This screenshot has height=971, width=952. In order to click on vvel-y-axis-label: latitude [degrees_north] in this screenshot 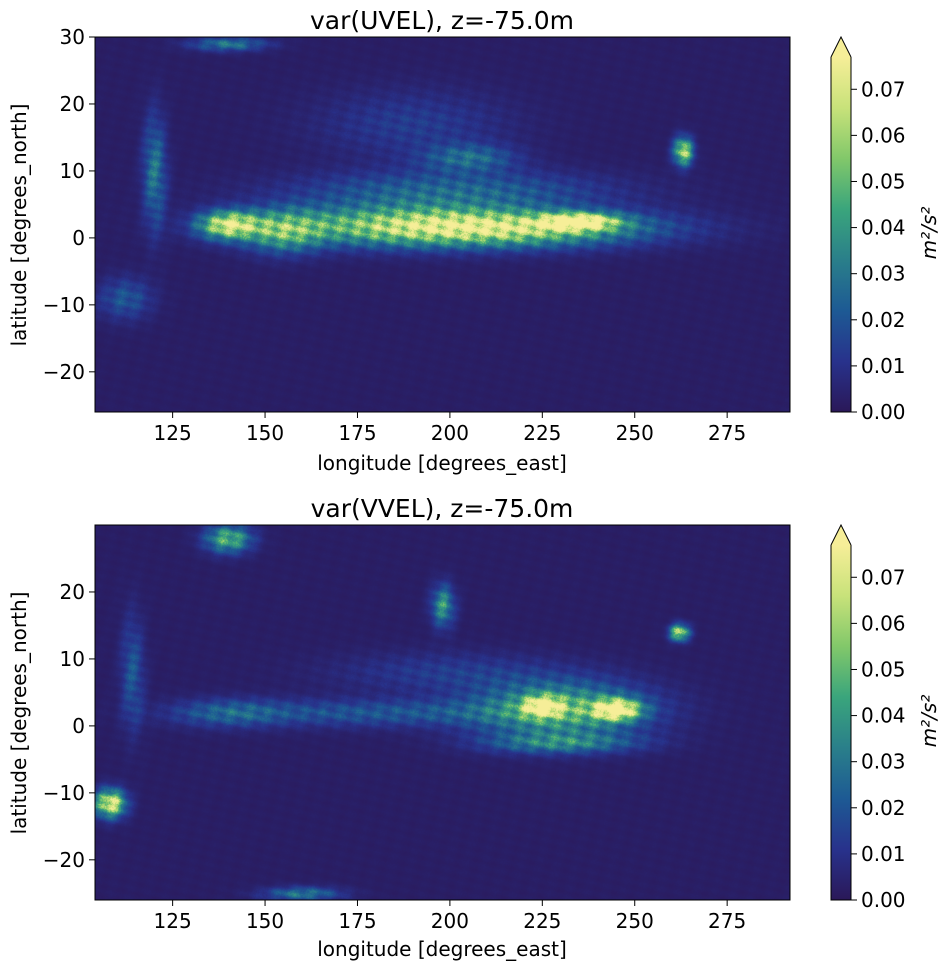, I will do `click(19, 713)`.